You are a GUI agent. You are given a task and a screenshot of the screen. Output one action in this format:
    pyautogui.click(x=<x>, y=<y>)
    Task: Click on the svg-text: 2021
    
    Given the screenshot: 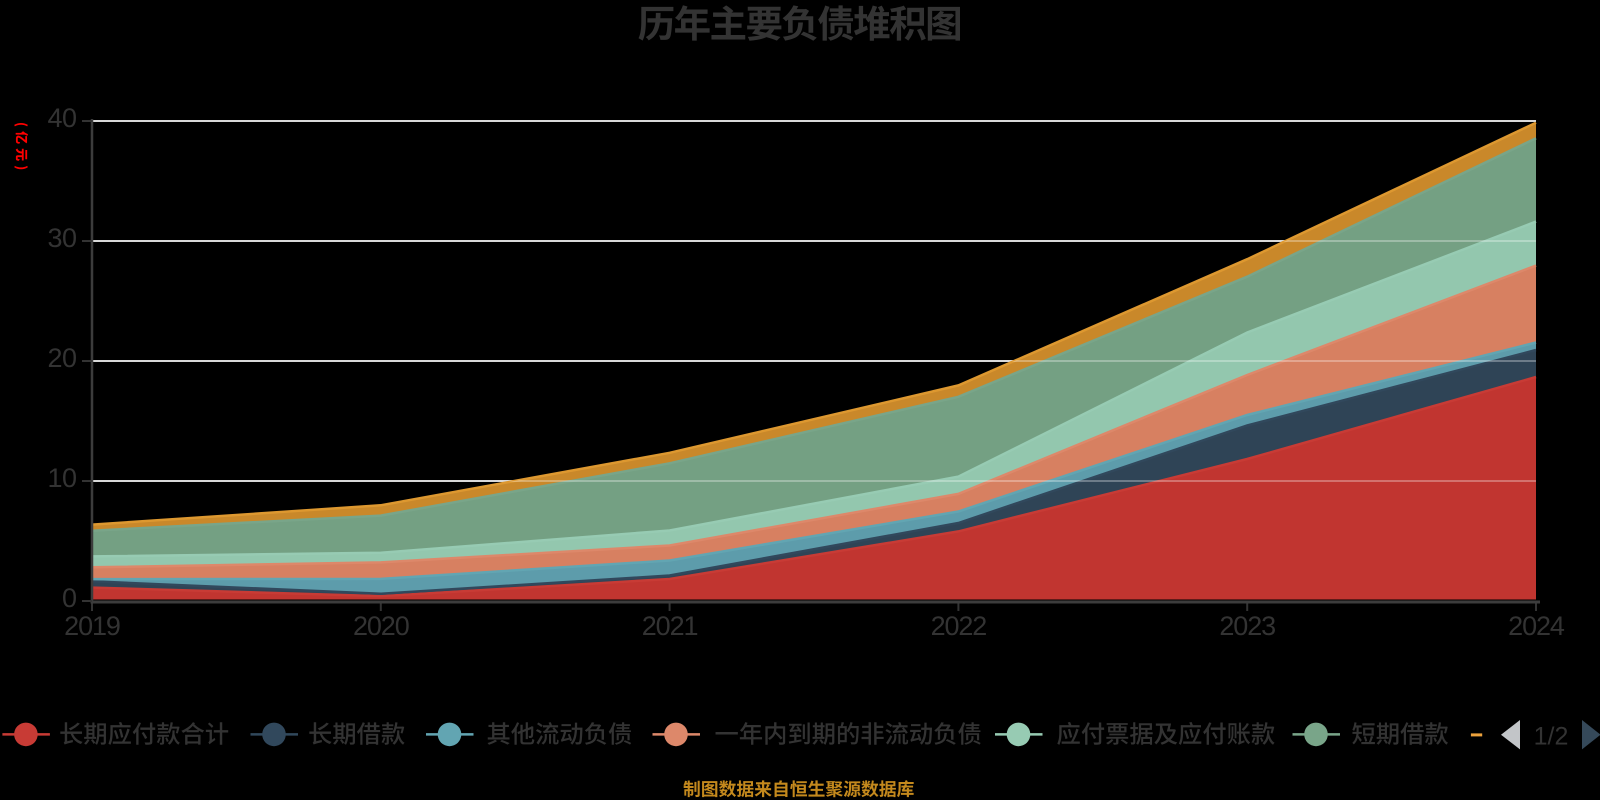 What is the action you would take?
    pyautogui.click(x=670, y=626)
    